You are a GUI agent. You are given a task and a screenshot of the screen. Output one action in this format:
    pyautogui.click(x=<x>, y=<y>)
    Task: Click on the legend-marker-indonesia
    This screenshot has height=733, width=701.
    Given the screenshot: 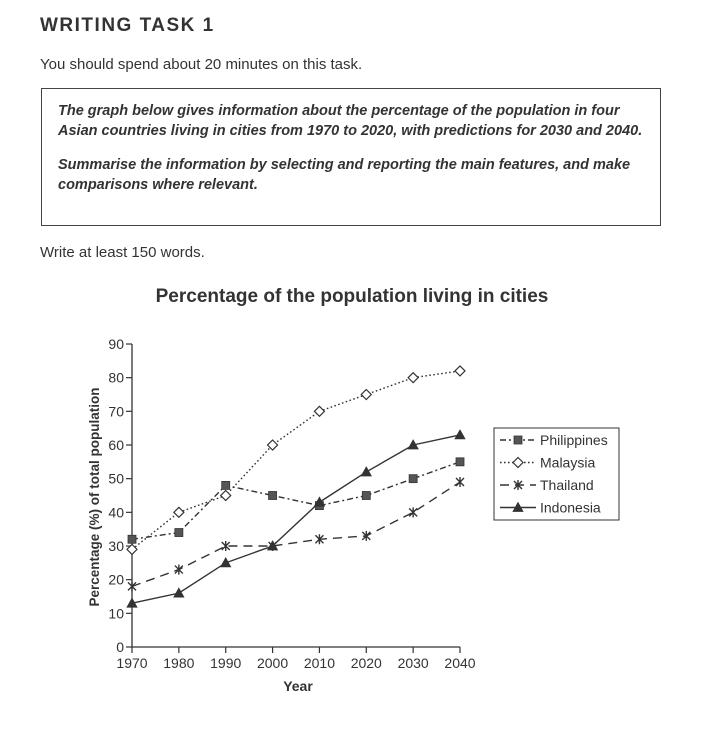 What is the action you would take?
    pyautogui.click(x=518, y=506)
    